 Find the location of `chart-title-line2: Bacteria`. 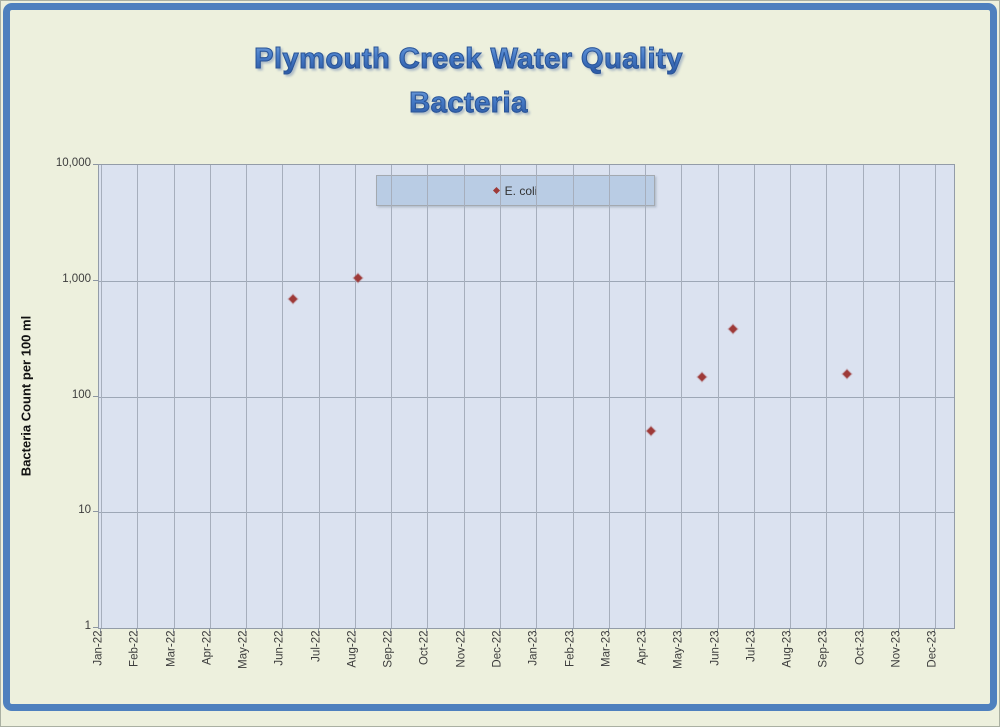

chart-title-line2: Bacteria is located at coordinates (468, 103).